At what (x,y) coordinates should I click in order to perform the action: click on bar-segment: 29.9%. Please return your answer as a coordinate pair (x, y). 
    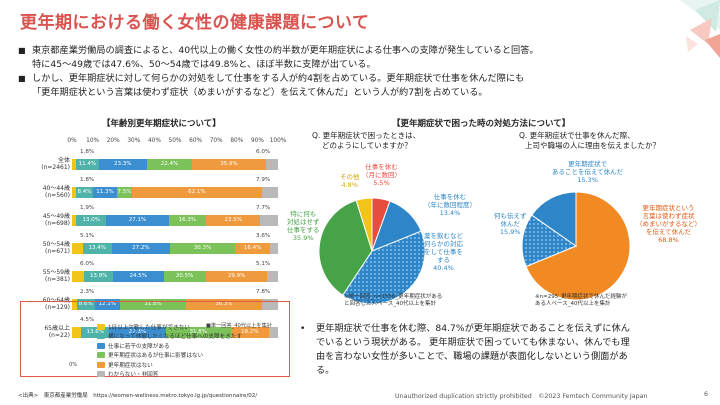
    Looking at the image, I should click on (236, 276).